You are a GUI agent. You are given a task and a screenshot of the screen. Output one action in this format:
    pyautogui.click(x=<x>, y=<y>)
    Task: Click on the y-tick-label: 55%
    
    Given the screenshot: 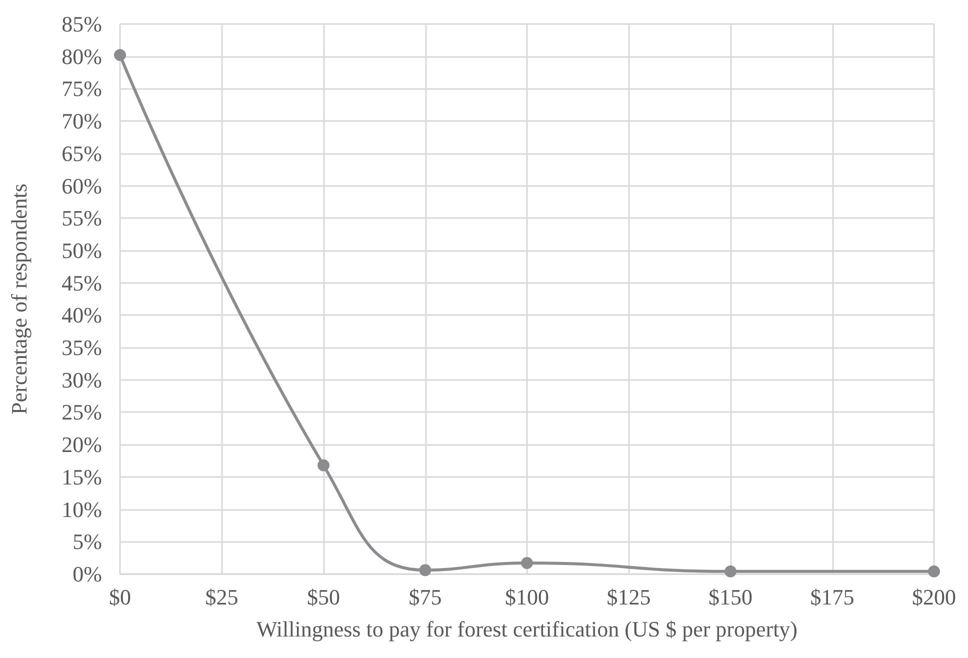 What is the action you would take?
    pyautogui.click(x=82, y=218)
    